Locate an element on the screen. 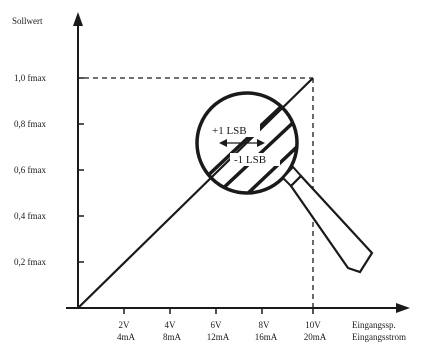 The image size is (430, 347). y-tick-label: 0,6 fmax is located at coordinates (30, 170).